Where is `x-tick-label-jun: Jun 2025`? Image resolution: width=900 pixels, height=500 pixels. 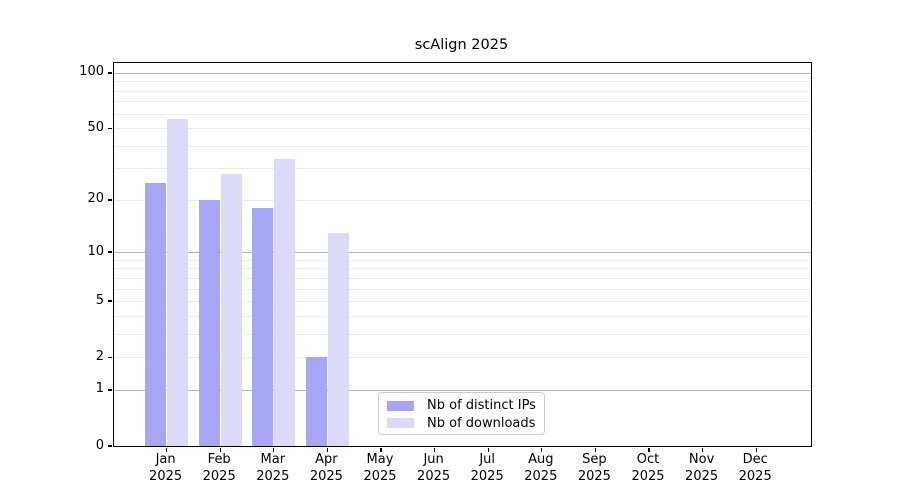
x-tick-label-jun: Jun 2025 is located at coordinates (434, 468).